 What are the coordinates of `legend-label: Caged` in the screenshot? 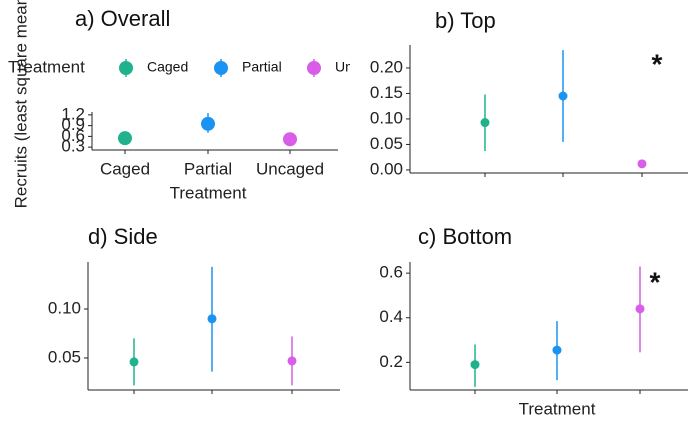 It's located at (167, 67).